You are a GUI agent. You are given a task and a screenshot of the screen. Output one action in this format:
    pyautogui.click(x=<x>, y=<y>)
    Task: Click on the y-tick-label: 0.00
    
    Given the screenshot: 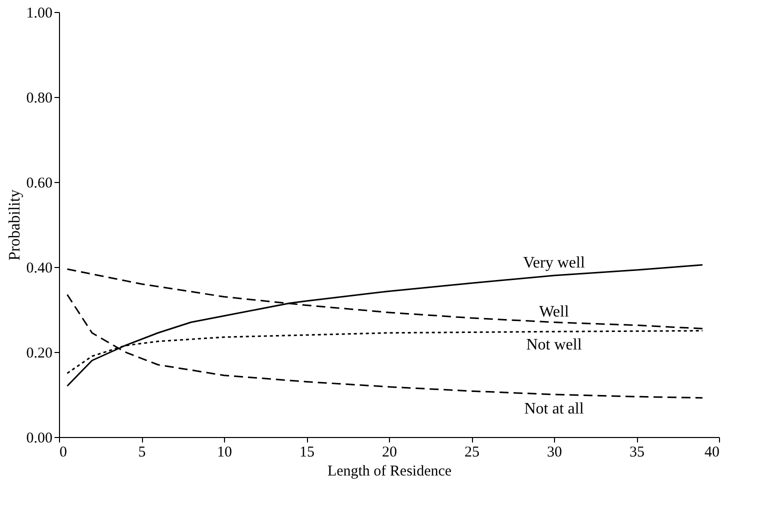 What is the action you would take?
    pyautogui.click(x=39, y=438)
    